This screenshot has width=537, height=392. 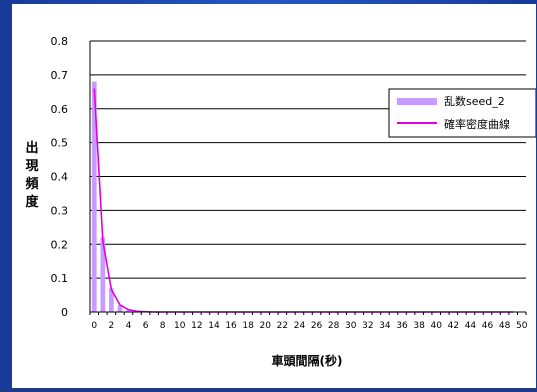 What do you see at coordinates (60, 210) in the screenshot?
I see `y-tick-label: 0.3` at bounding box center [60, 210].